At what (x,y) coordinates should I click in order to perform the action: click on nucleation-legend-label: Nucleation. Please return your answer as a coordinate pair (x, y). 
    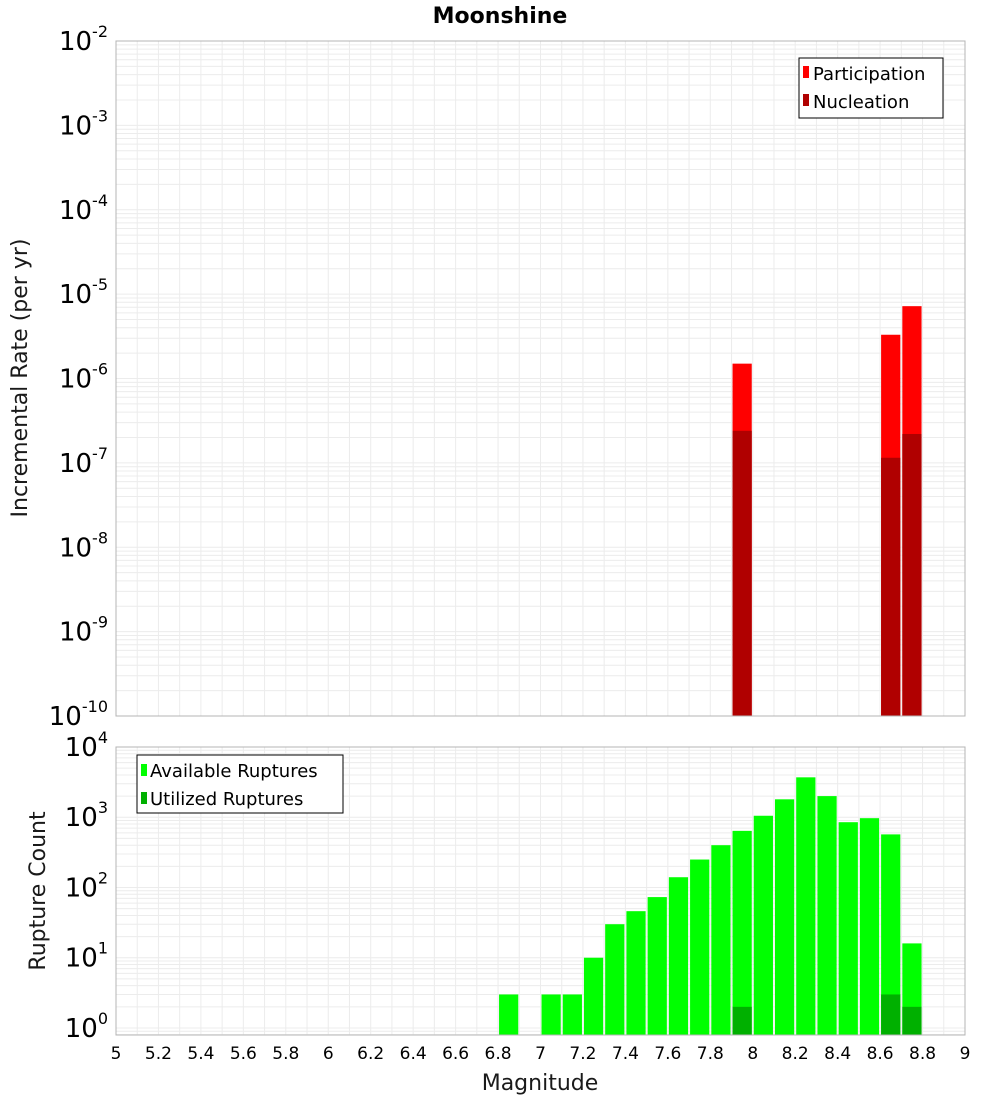
    Looking at the image, I should click on (861, 102).